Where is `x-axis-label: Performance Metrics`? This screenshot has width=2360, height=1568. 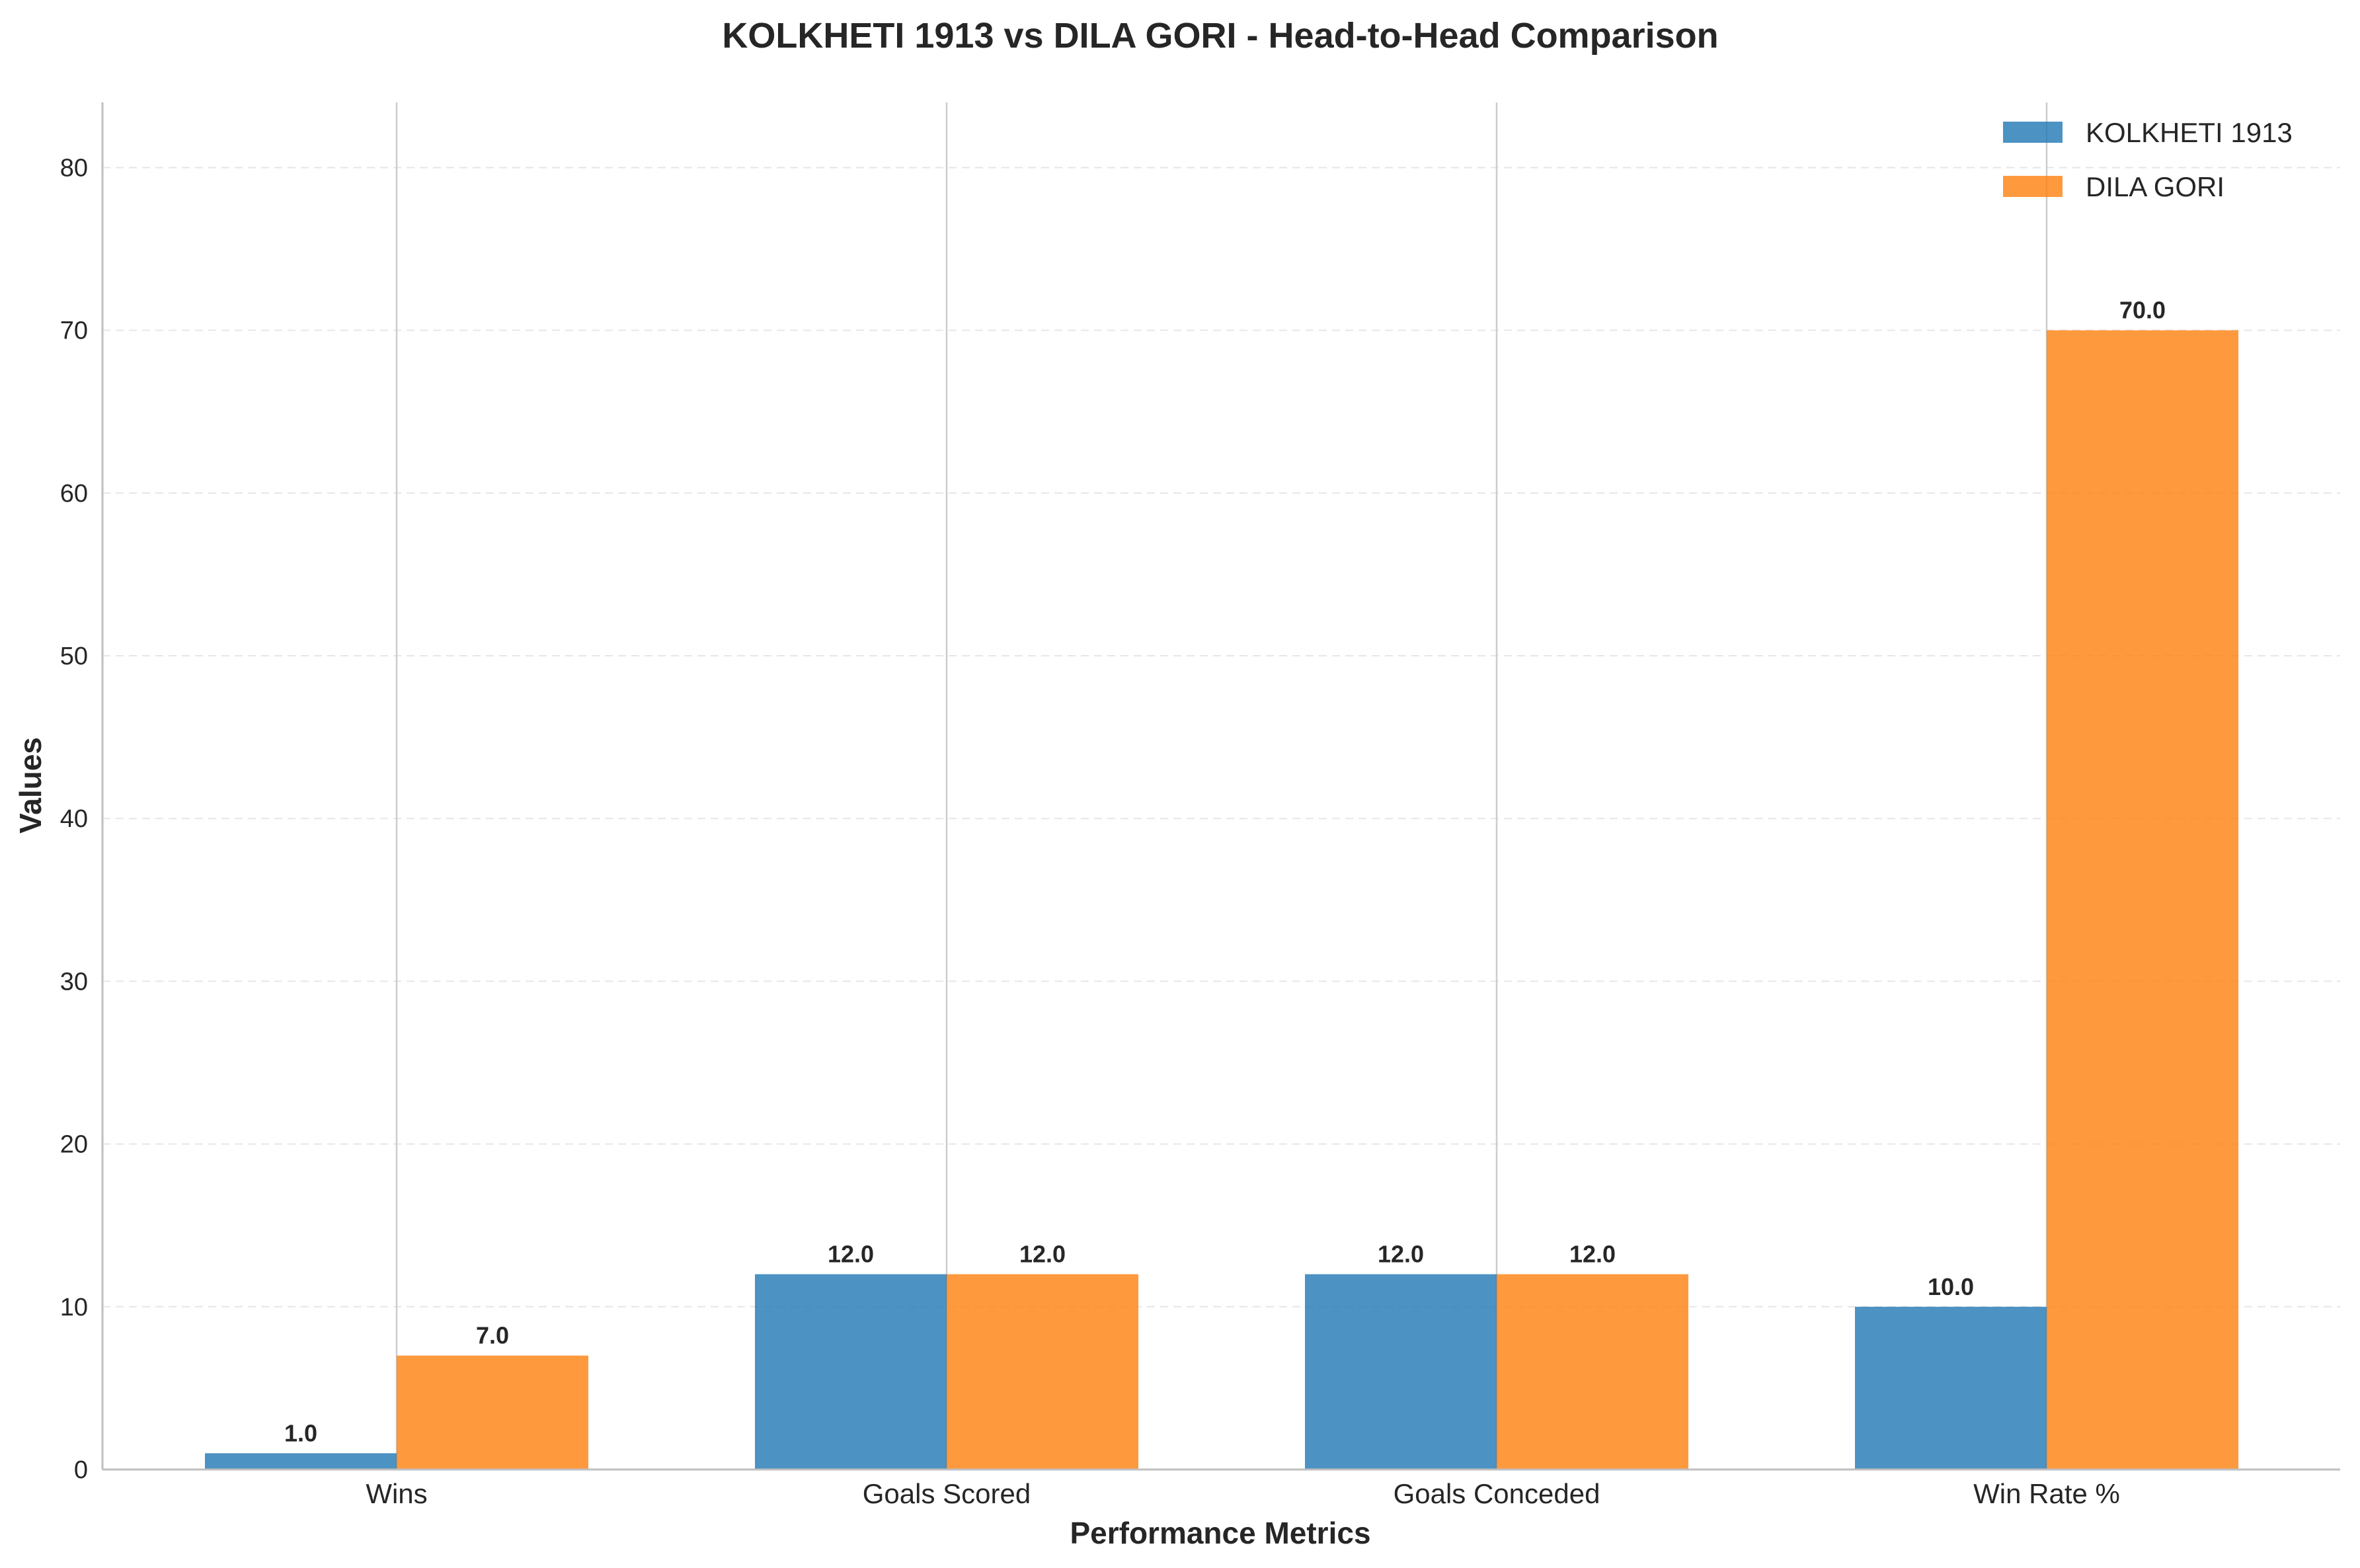 x-axis-label: Performance Metrics is located at coordinates (1220, 1533).